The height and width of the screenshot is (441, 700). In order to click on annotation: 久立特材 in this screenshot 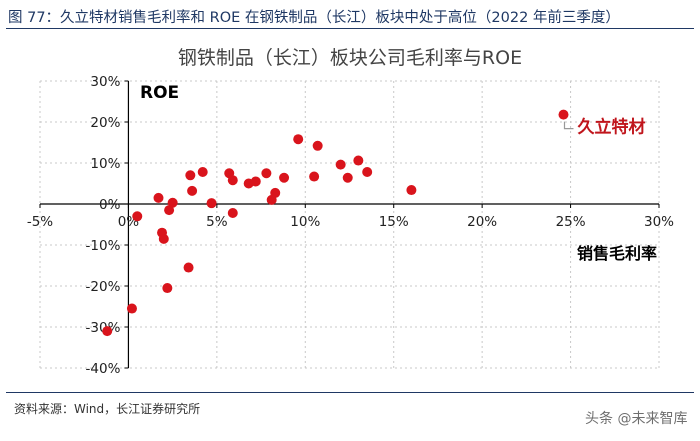, I will do `click(604, 127)`.